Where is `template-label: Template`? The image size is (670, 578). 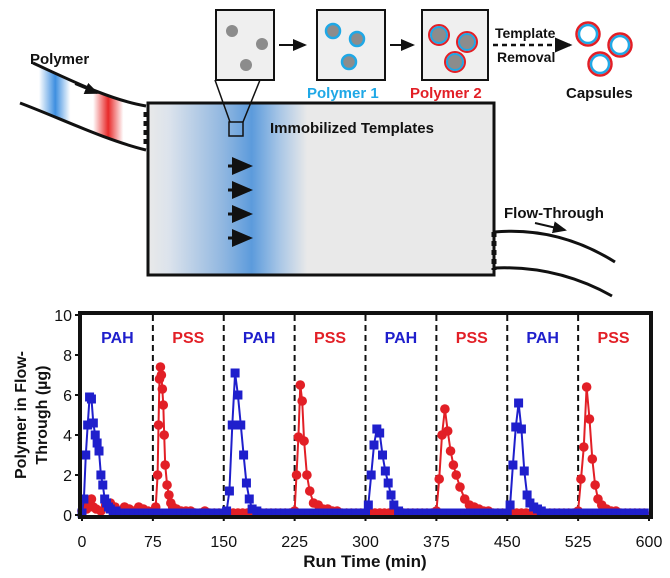 template-label: Template is located at coordinates (525, 33).